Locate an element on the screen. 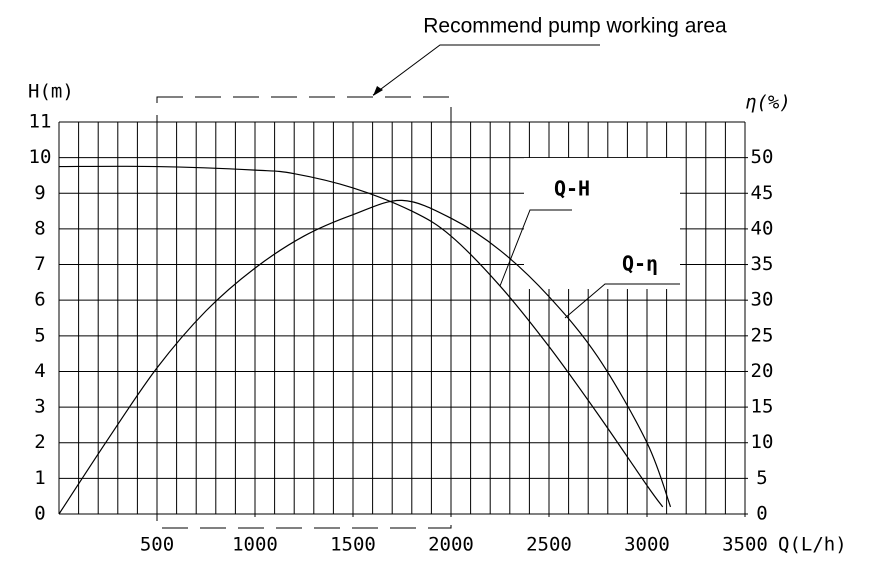 Image resolution: width=881 pixels, height=566 pixels. y2-tick-label: 5 is located at coordinates (761, 478).